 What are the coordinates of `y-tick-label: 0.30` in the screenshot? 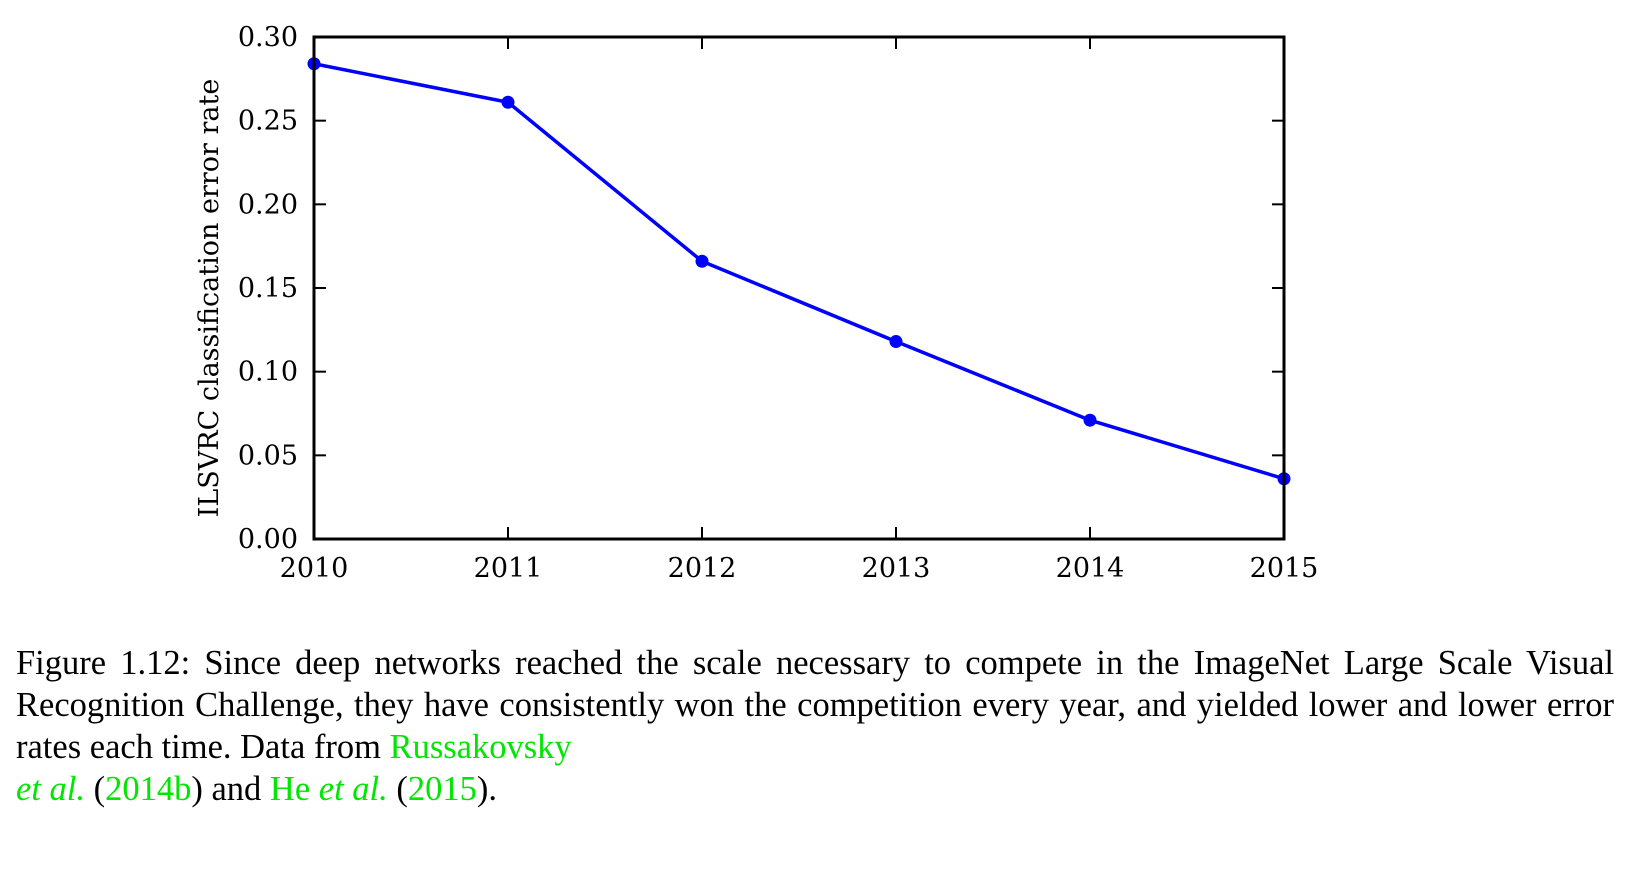 It's located at (268, 37).